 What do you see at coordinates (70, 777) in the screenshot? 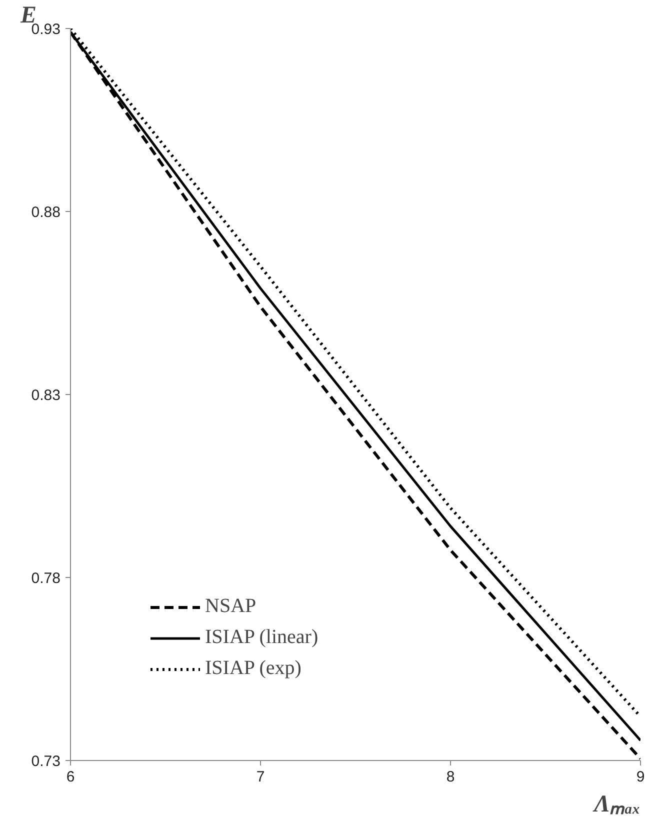
I see `x-tick-label: 6` at bounding box center [70, 777].